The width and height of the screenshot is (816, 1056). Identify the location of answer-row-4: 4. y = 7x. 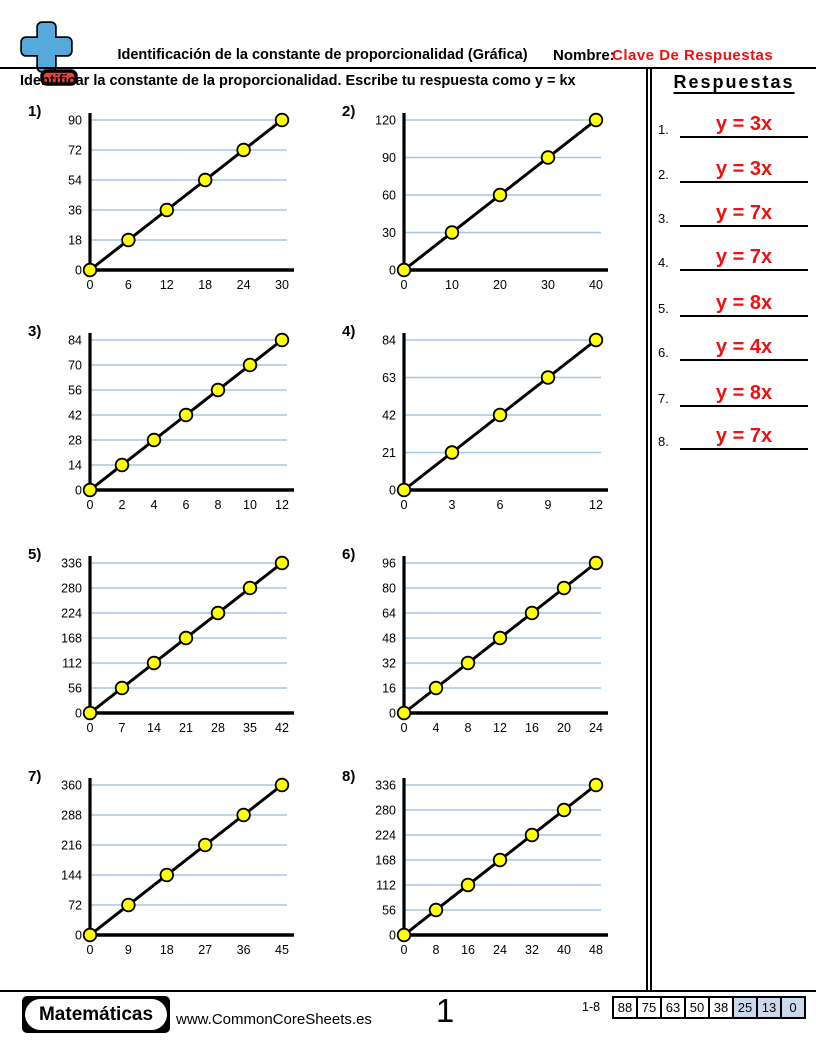
(734, 256).